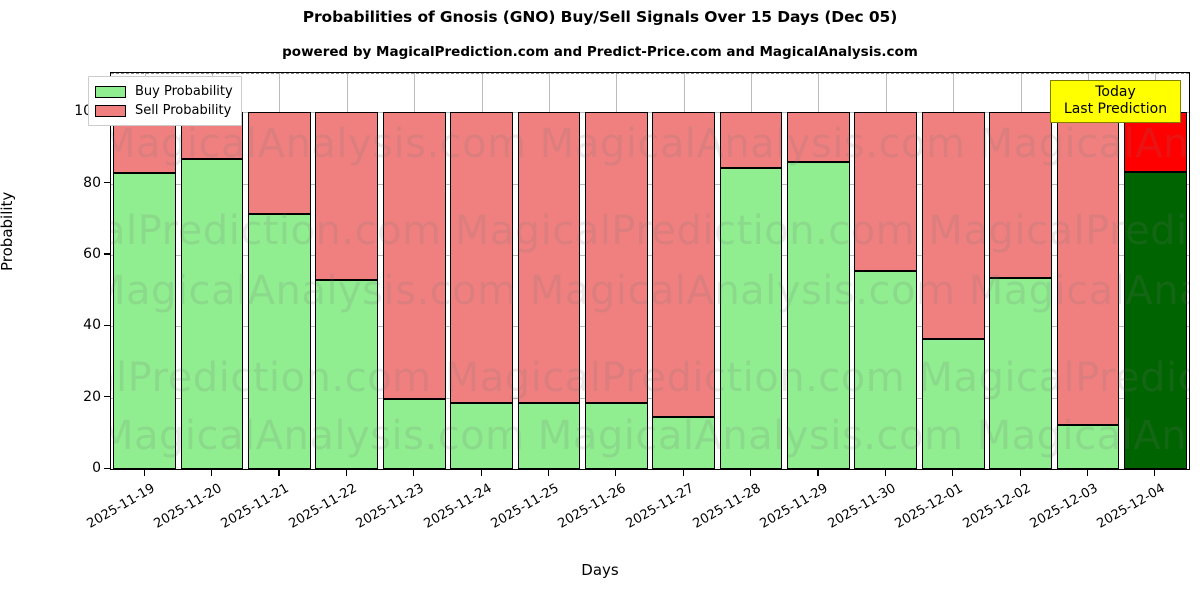 The image size is (1200, 600). Describe the element at coordinates (1115, 92) in the screenshot. I see `today-annotation-line1: Today` at that location.